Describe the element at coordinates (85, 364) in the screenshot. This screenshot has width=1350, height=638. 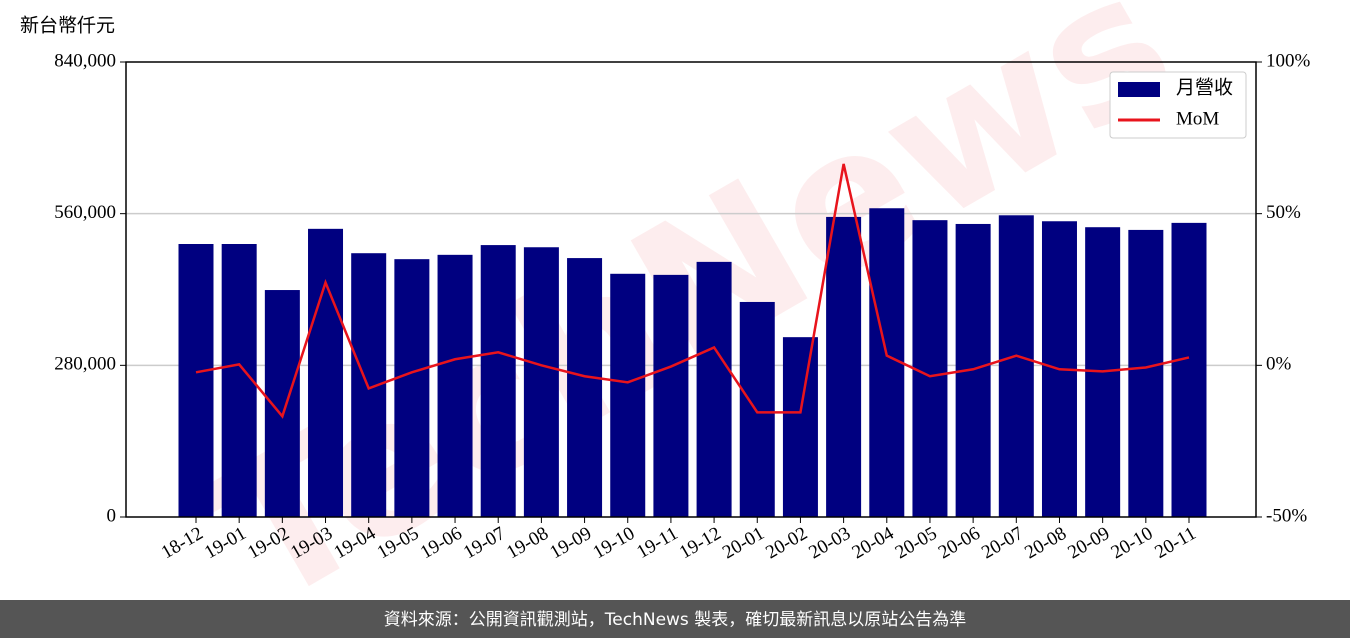
I see `y-tick-label: 280,000` at that location.